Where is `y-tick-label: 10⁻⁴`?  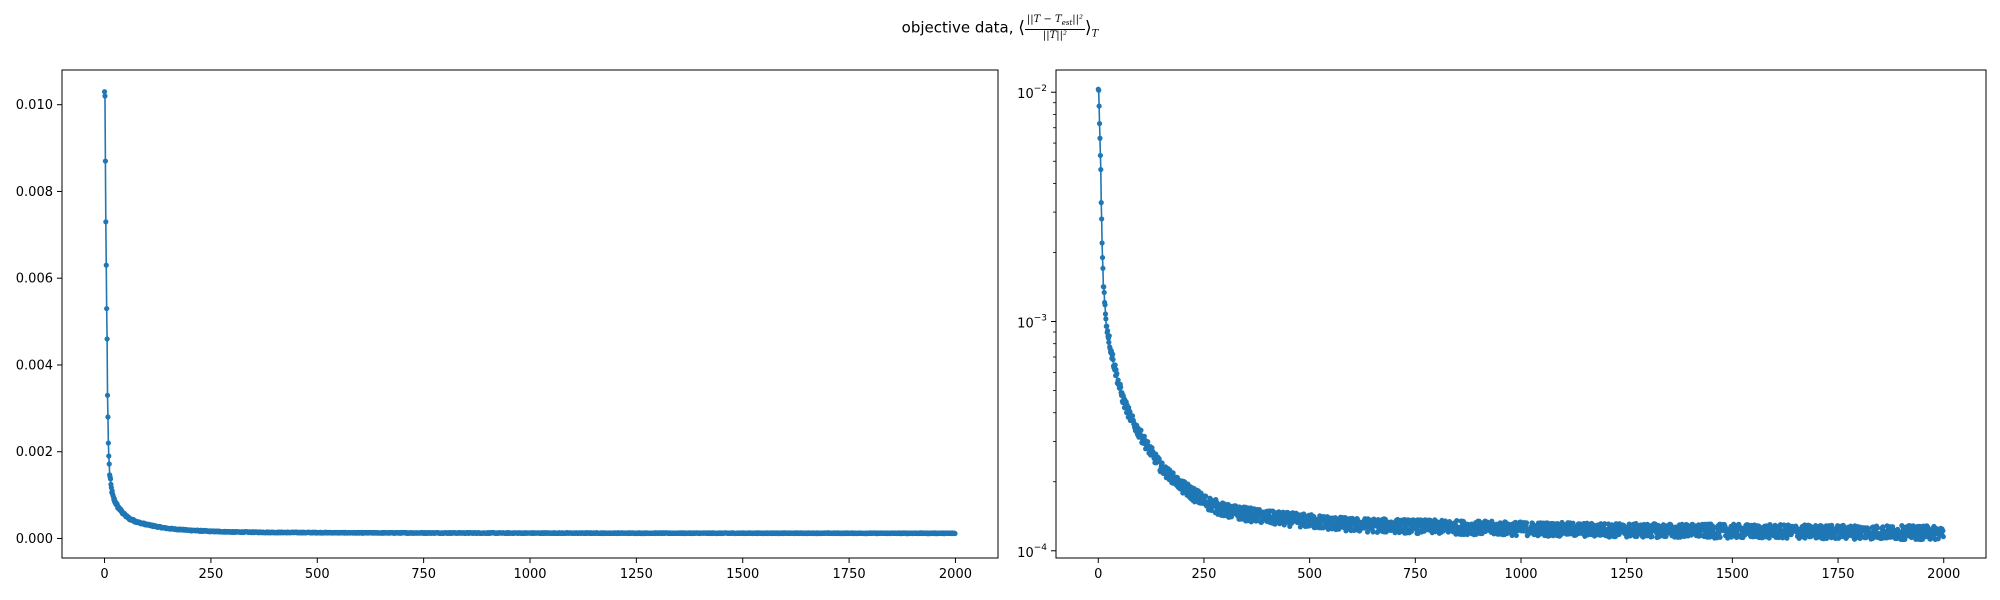
y-tick-label: 10⁻⁴ is located at coordinates (1032, 552).